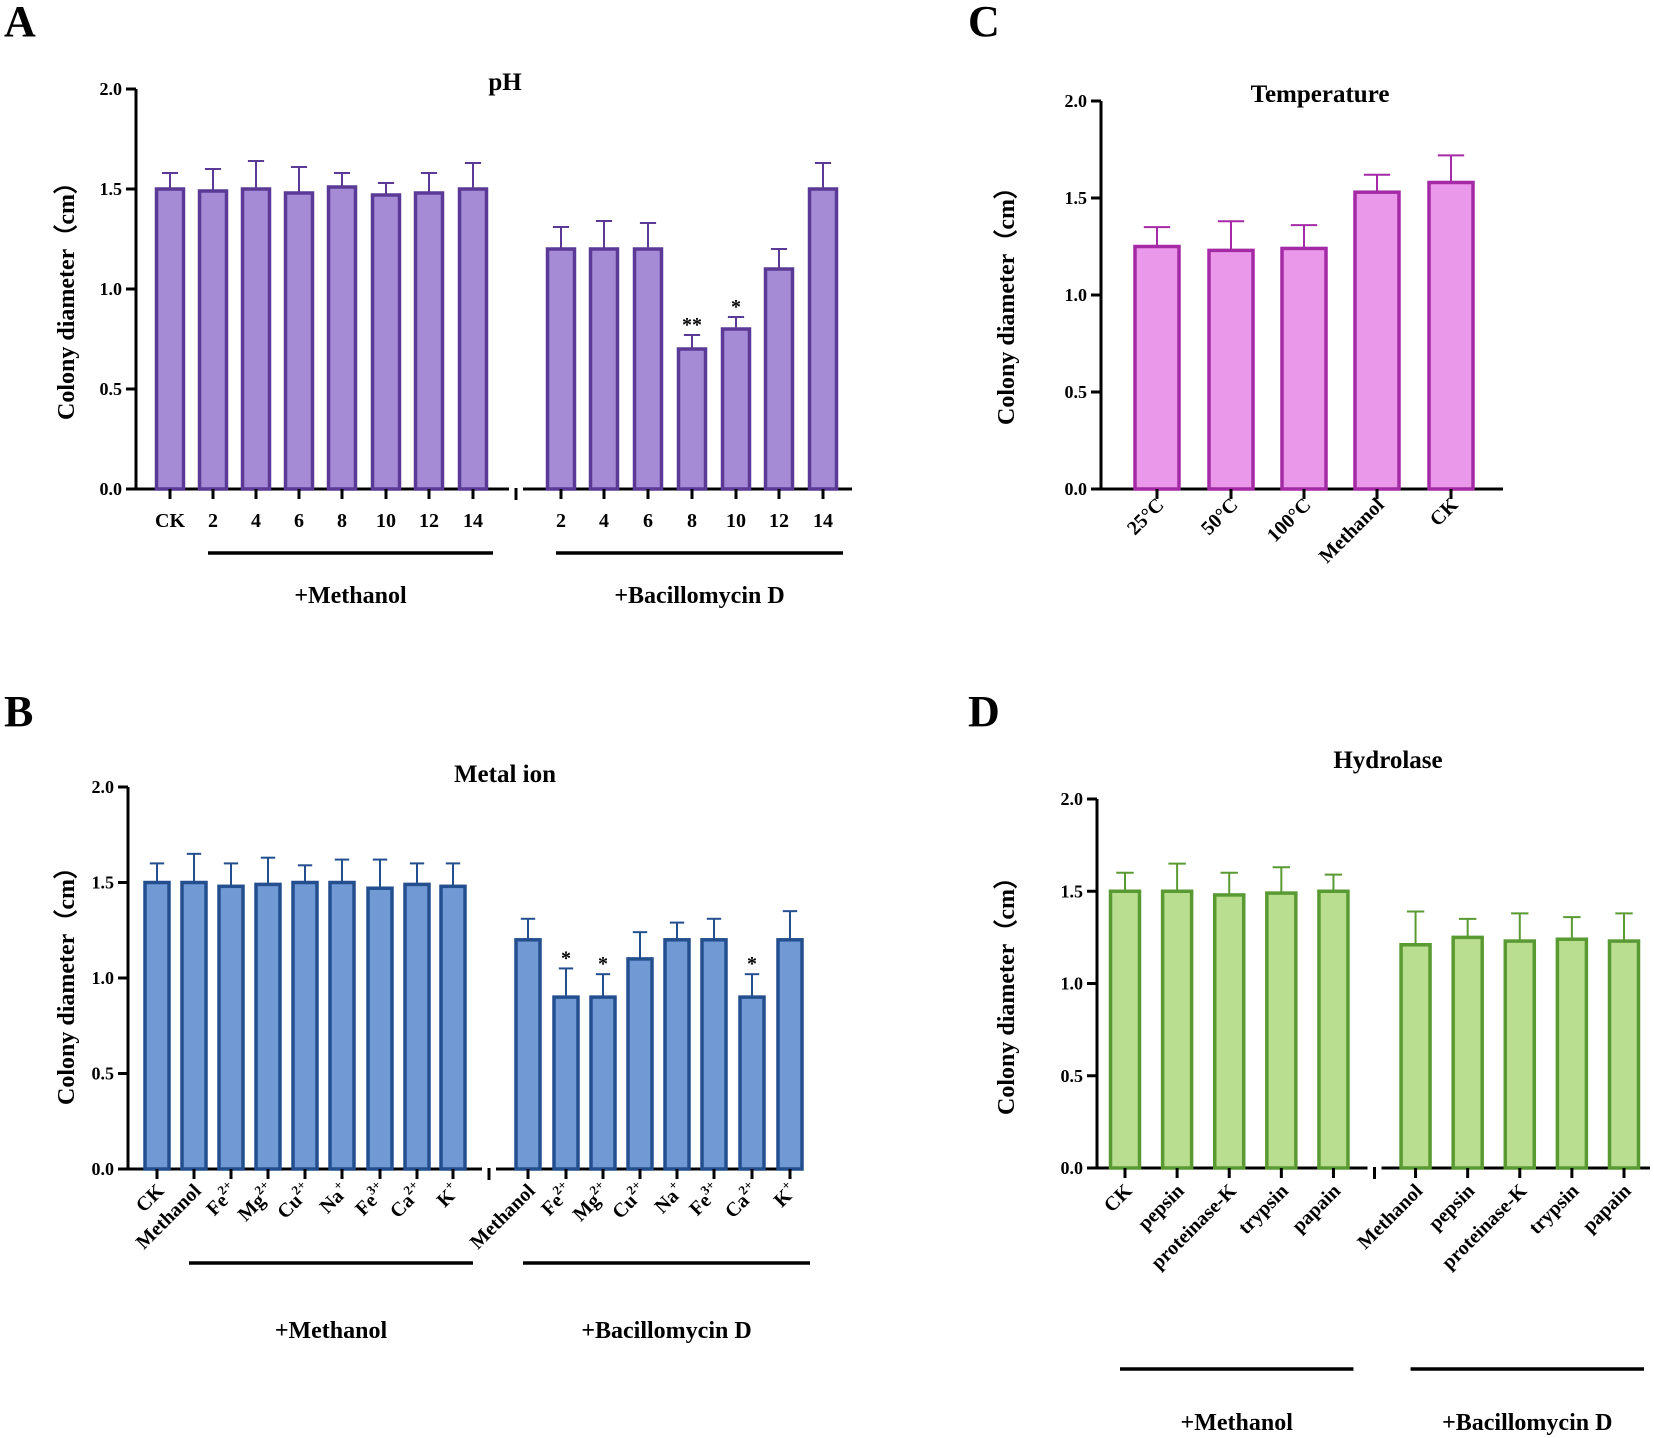 This screenshot has height=1438, width=1654. Describe the element at coordinates (170, 521) in the screenshot. I see `panel-a-x-label: CK` at that location.